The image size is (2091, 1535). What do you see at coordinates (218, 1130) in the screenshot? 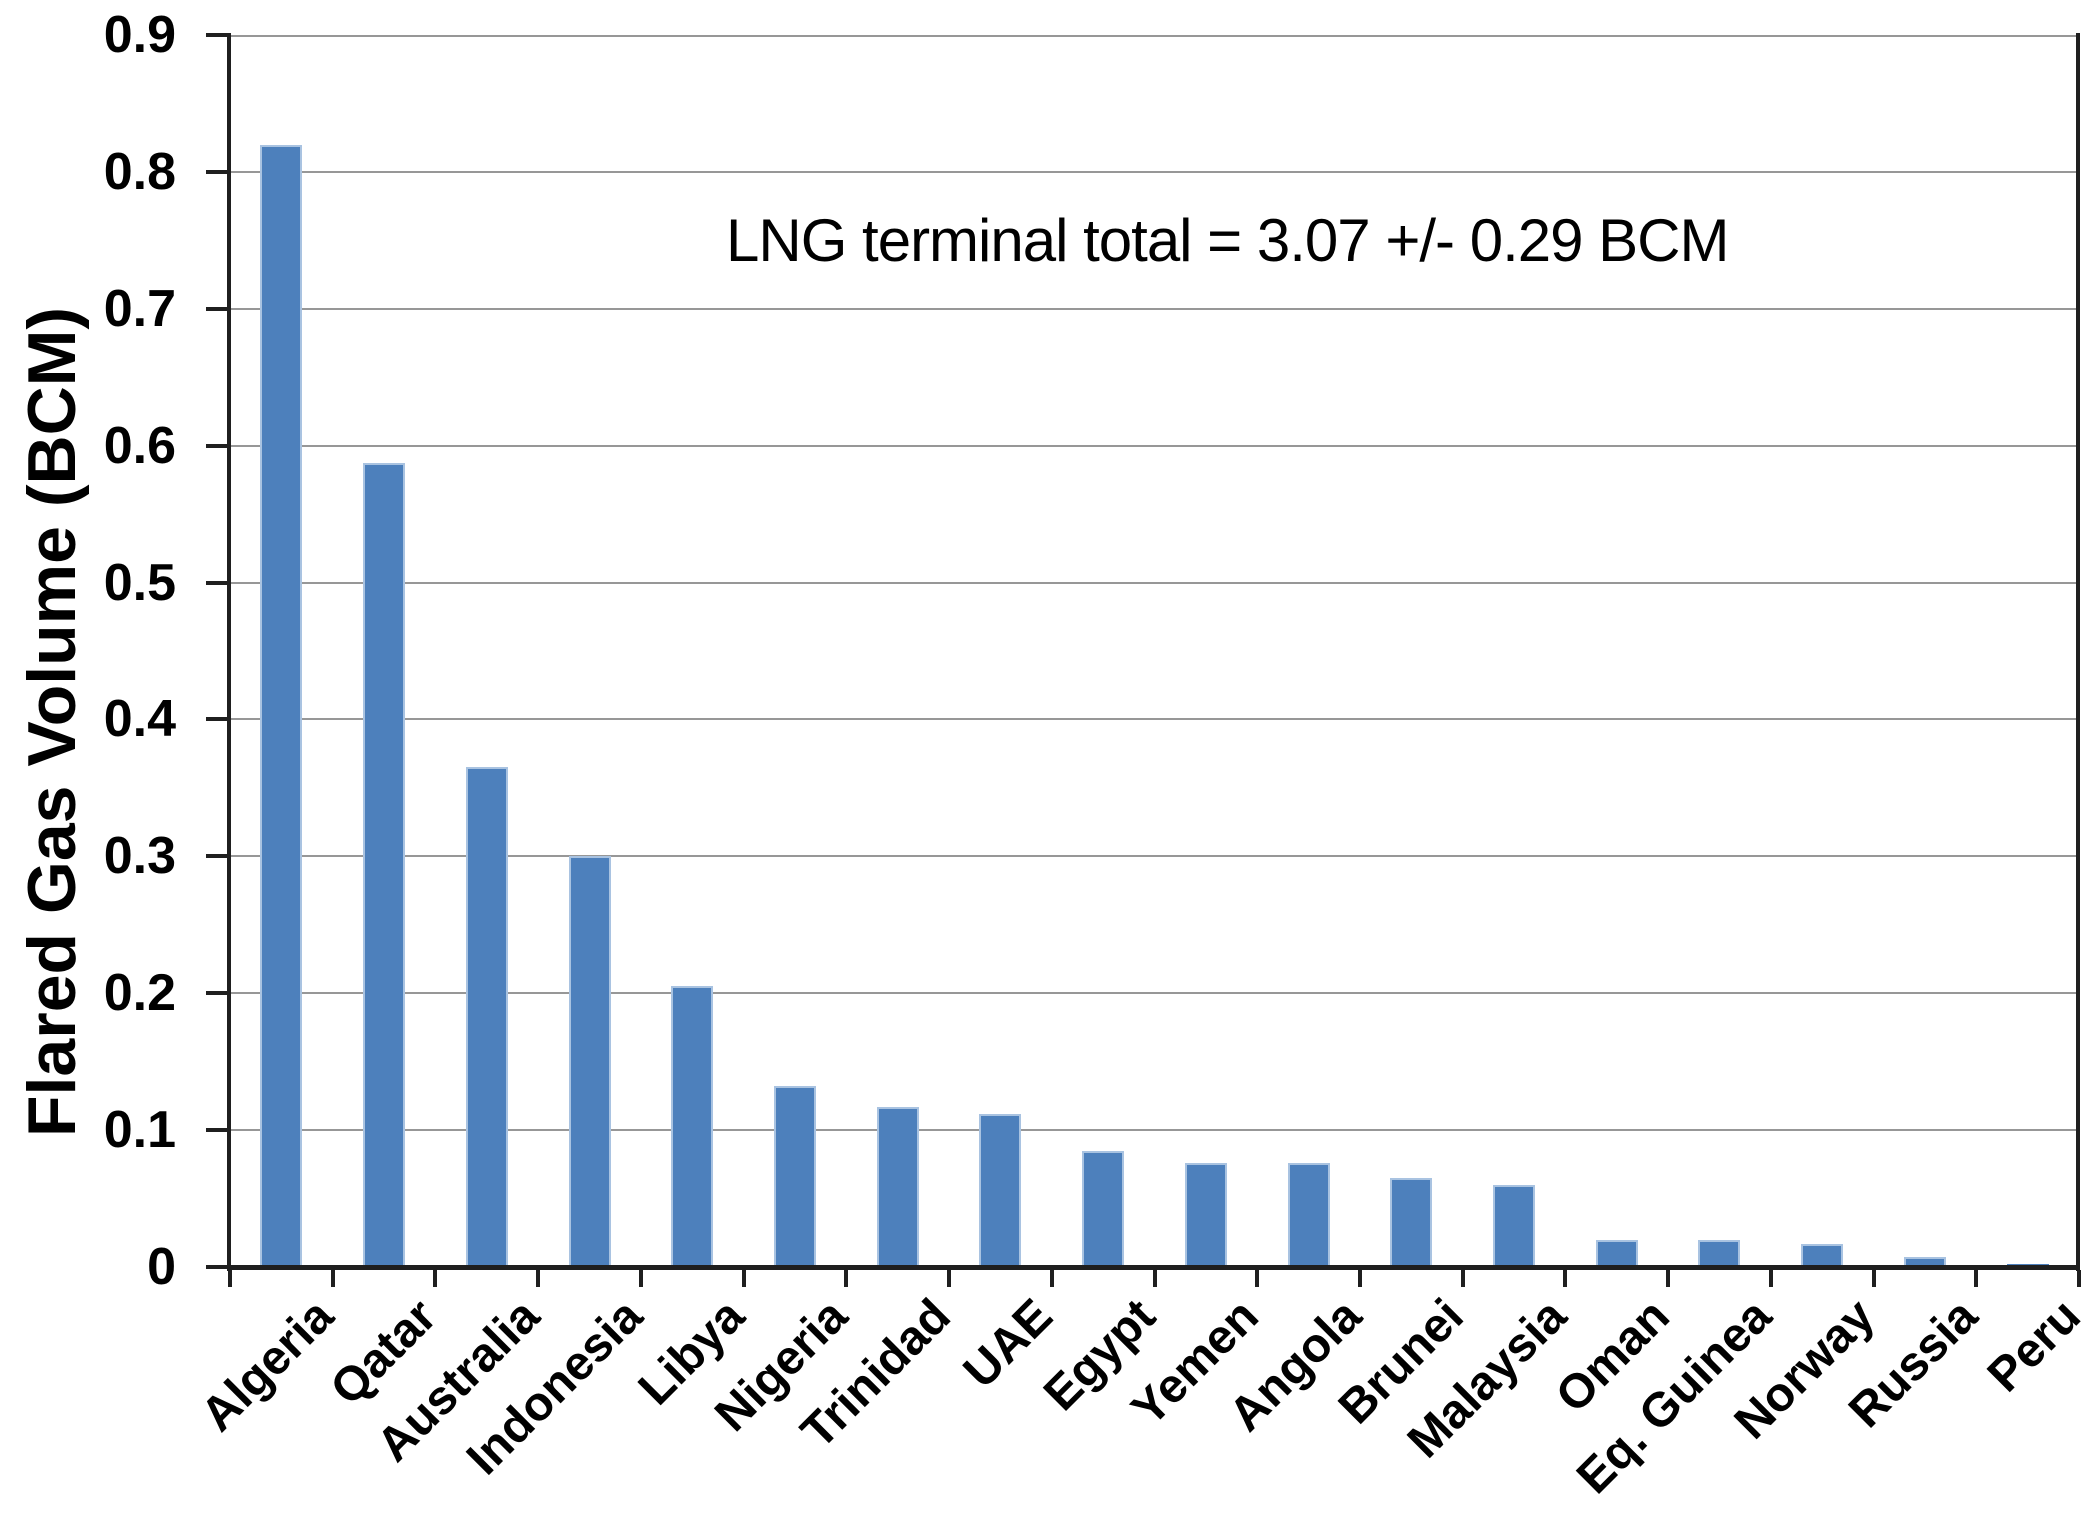
I see `y-tick-0.1` at bounding box center [218, 1130].